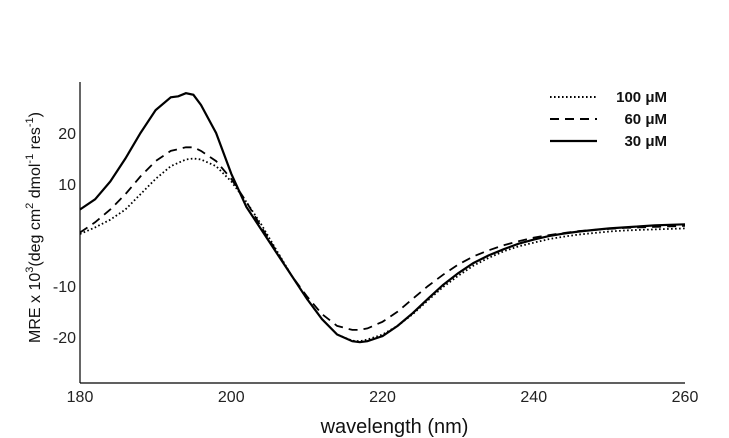 Image resolution: width=729 pixels, height=438 pixels. Describe the element at coordinates (67, 134) in the screenshot. I see `y-tick-label: 20` at that location.